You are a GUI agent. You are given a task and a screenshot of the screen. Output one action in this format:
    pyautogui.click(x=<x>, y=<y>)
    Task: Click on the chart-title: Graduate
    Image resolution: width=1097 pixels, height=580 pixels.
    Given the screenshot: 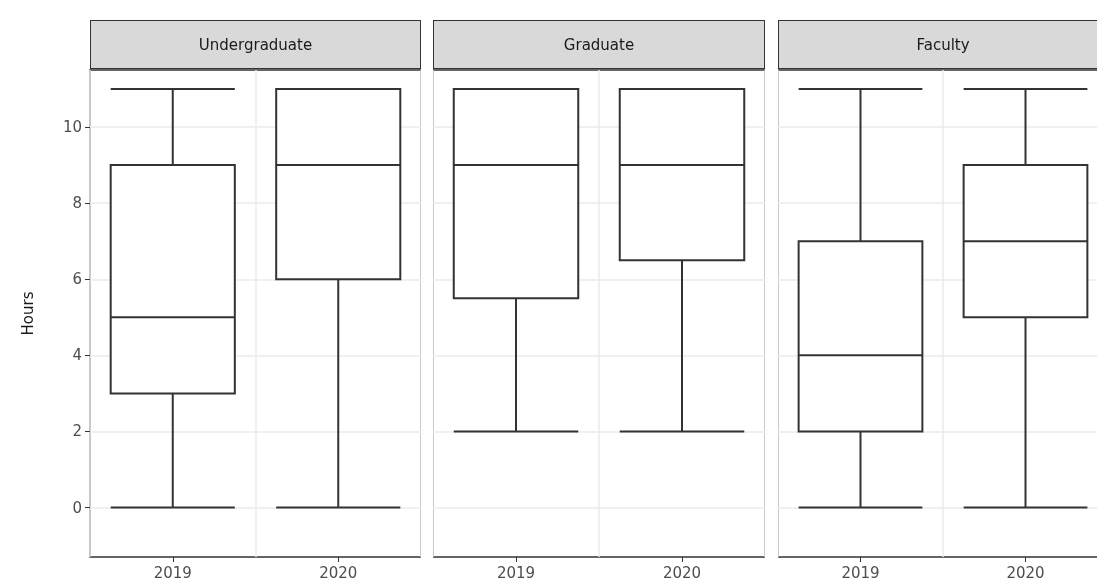 What is the action you would take?
    pyautogui.click(x=599, y=44)
    